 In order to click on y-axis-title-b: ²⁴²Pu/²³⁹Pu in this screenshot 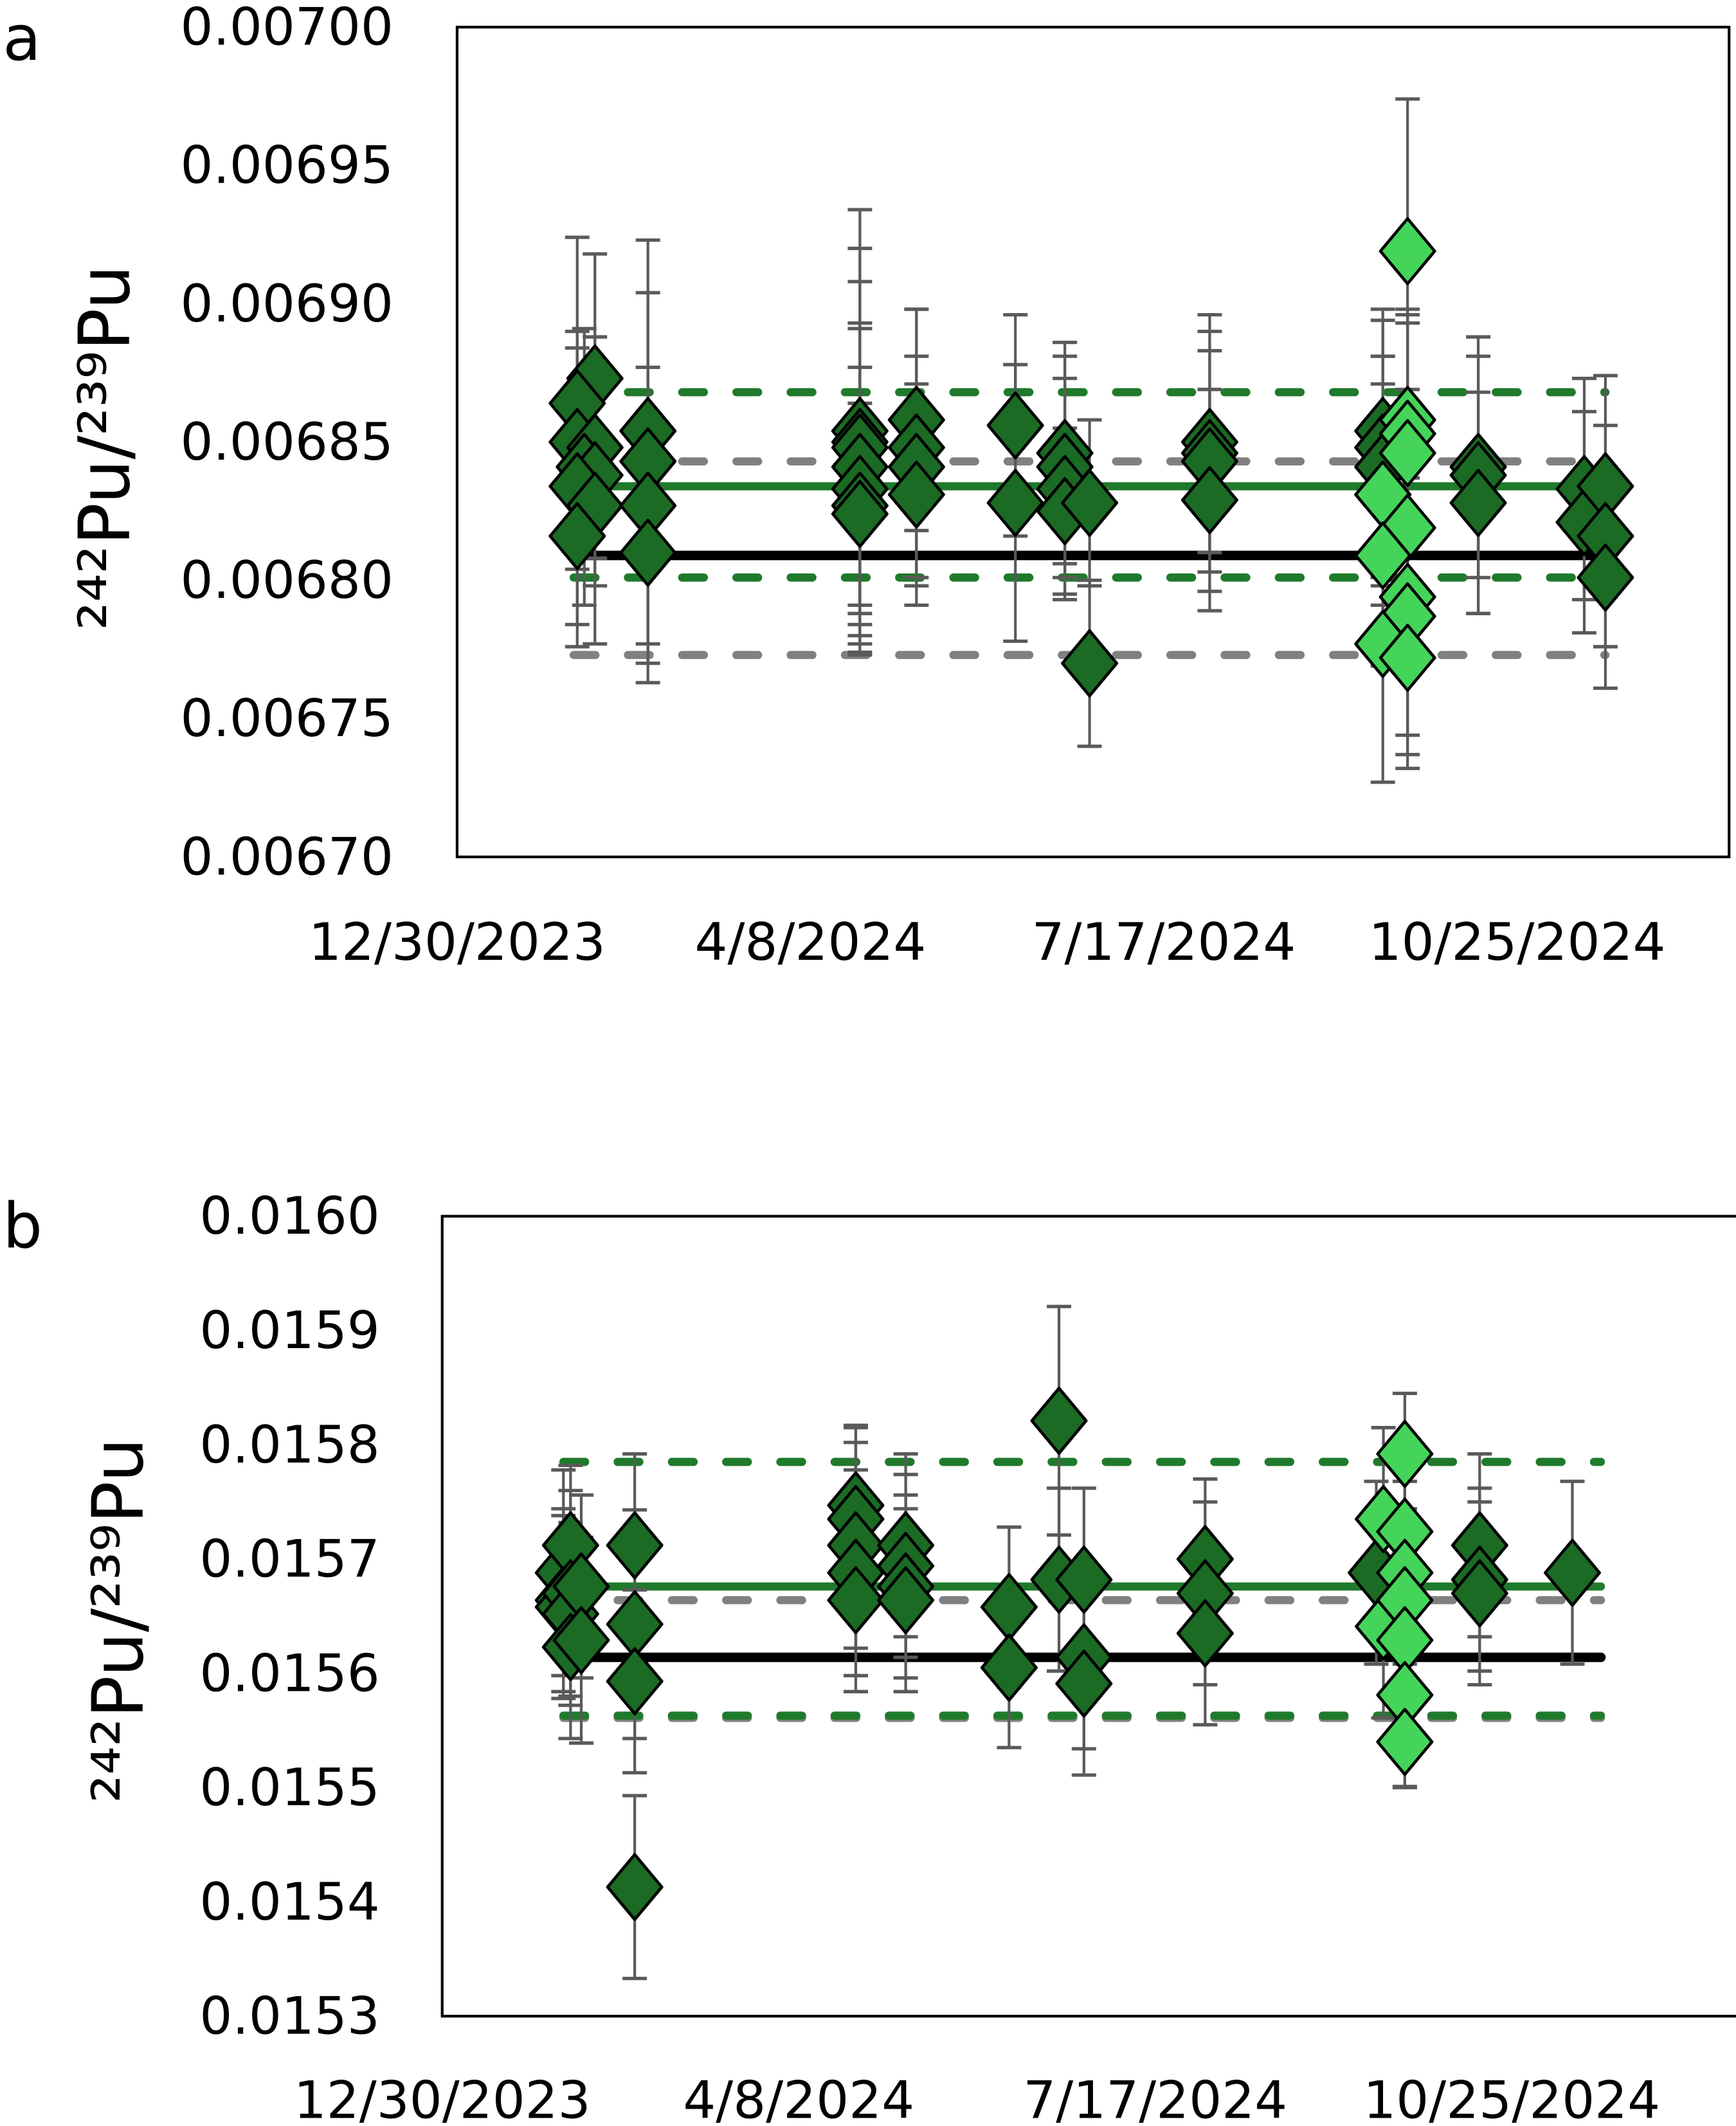, I will do `click(118, 1620)`.